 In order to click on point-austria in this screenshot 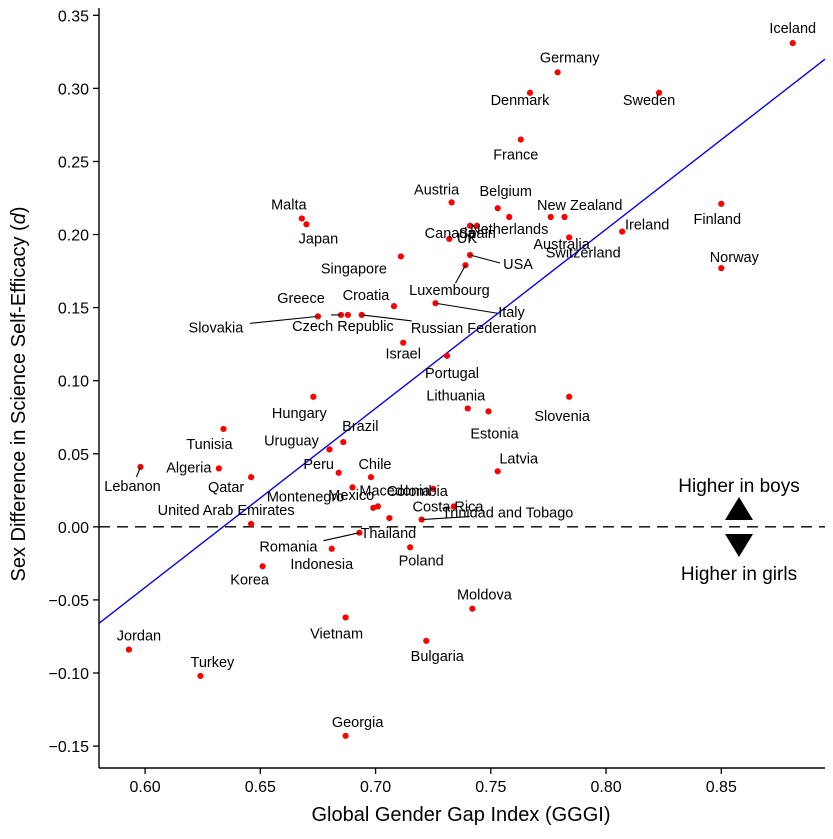, I will do `click(451, 202)`.